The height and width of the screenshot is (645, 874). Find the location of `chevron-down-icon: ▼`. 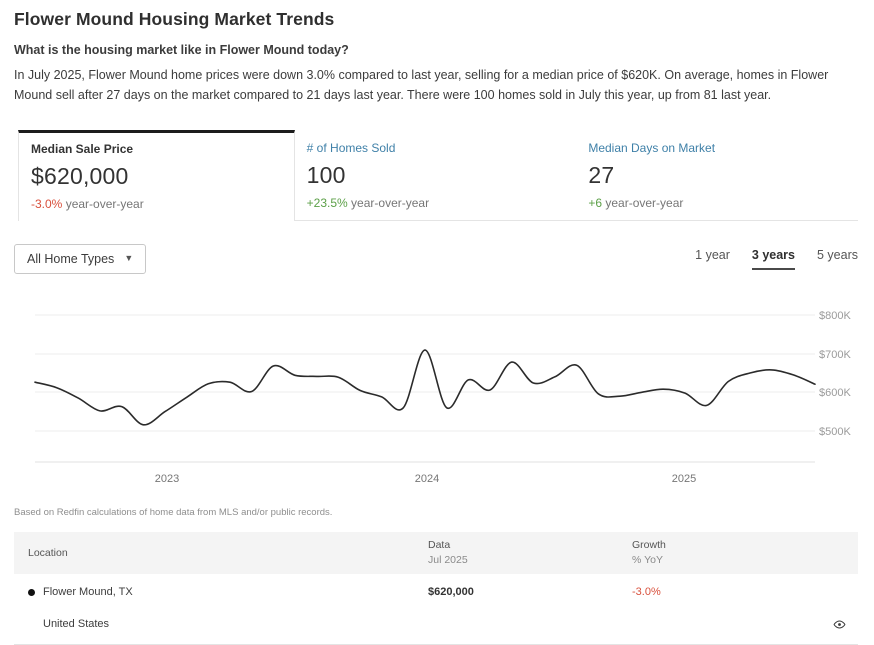

chevron-down-icon: ▼ is located at coordinates (129, 258).